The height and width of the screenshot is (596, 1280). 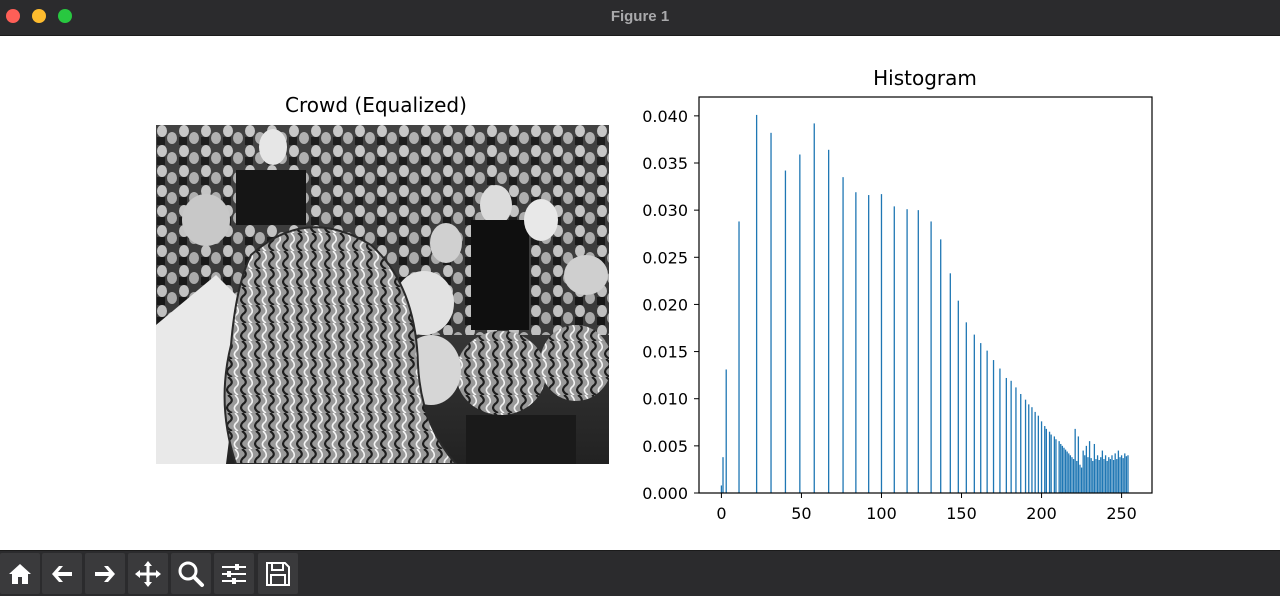 I want to click on pan-button, so click(x=148, y=573).